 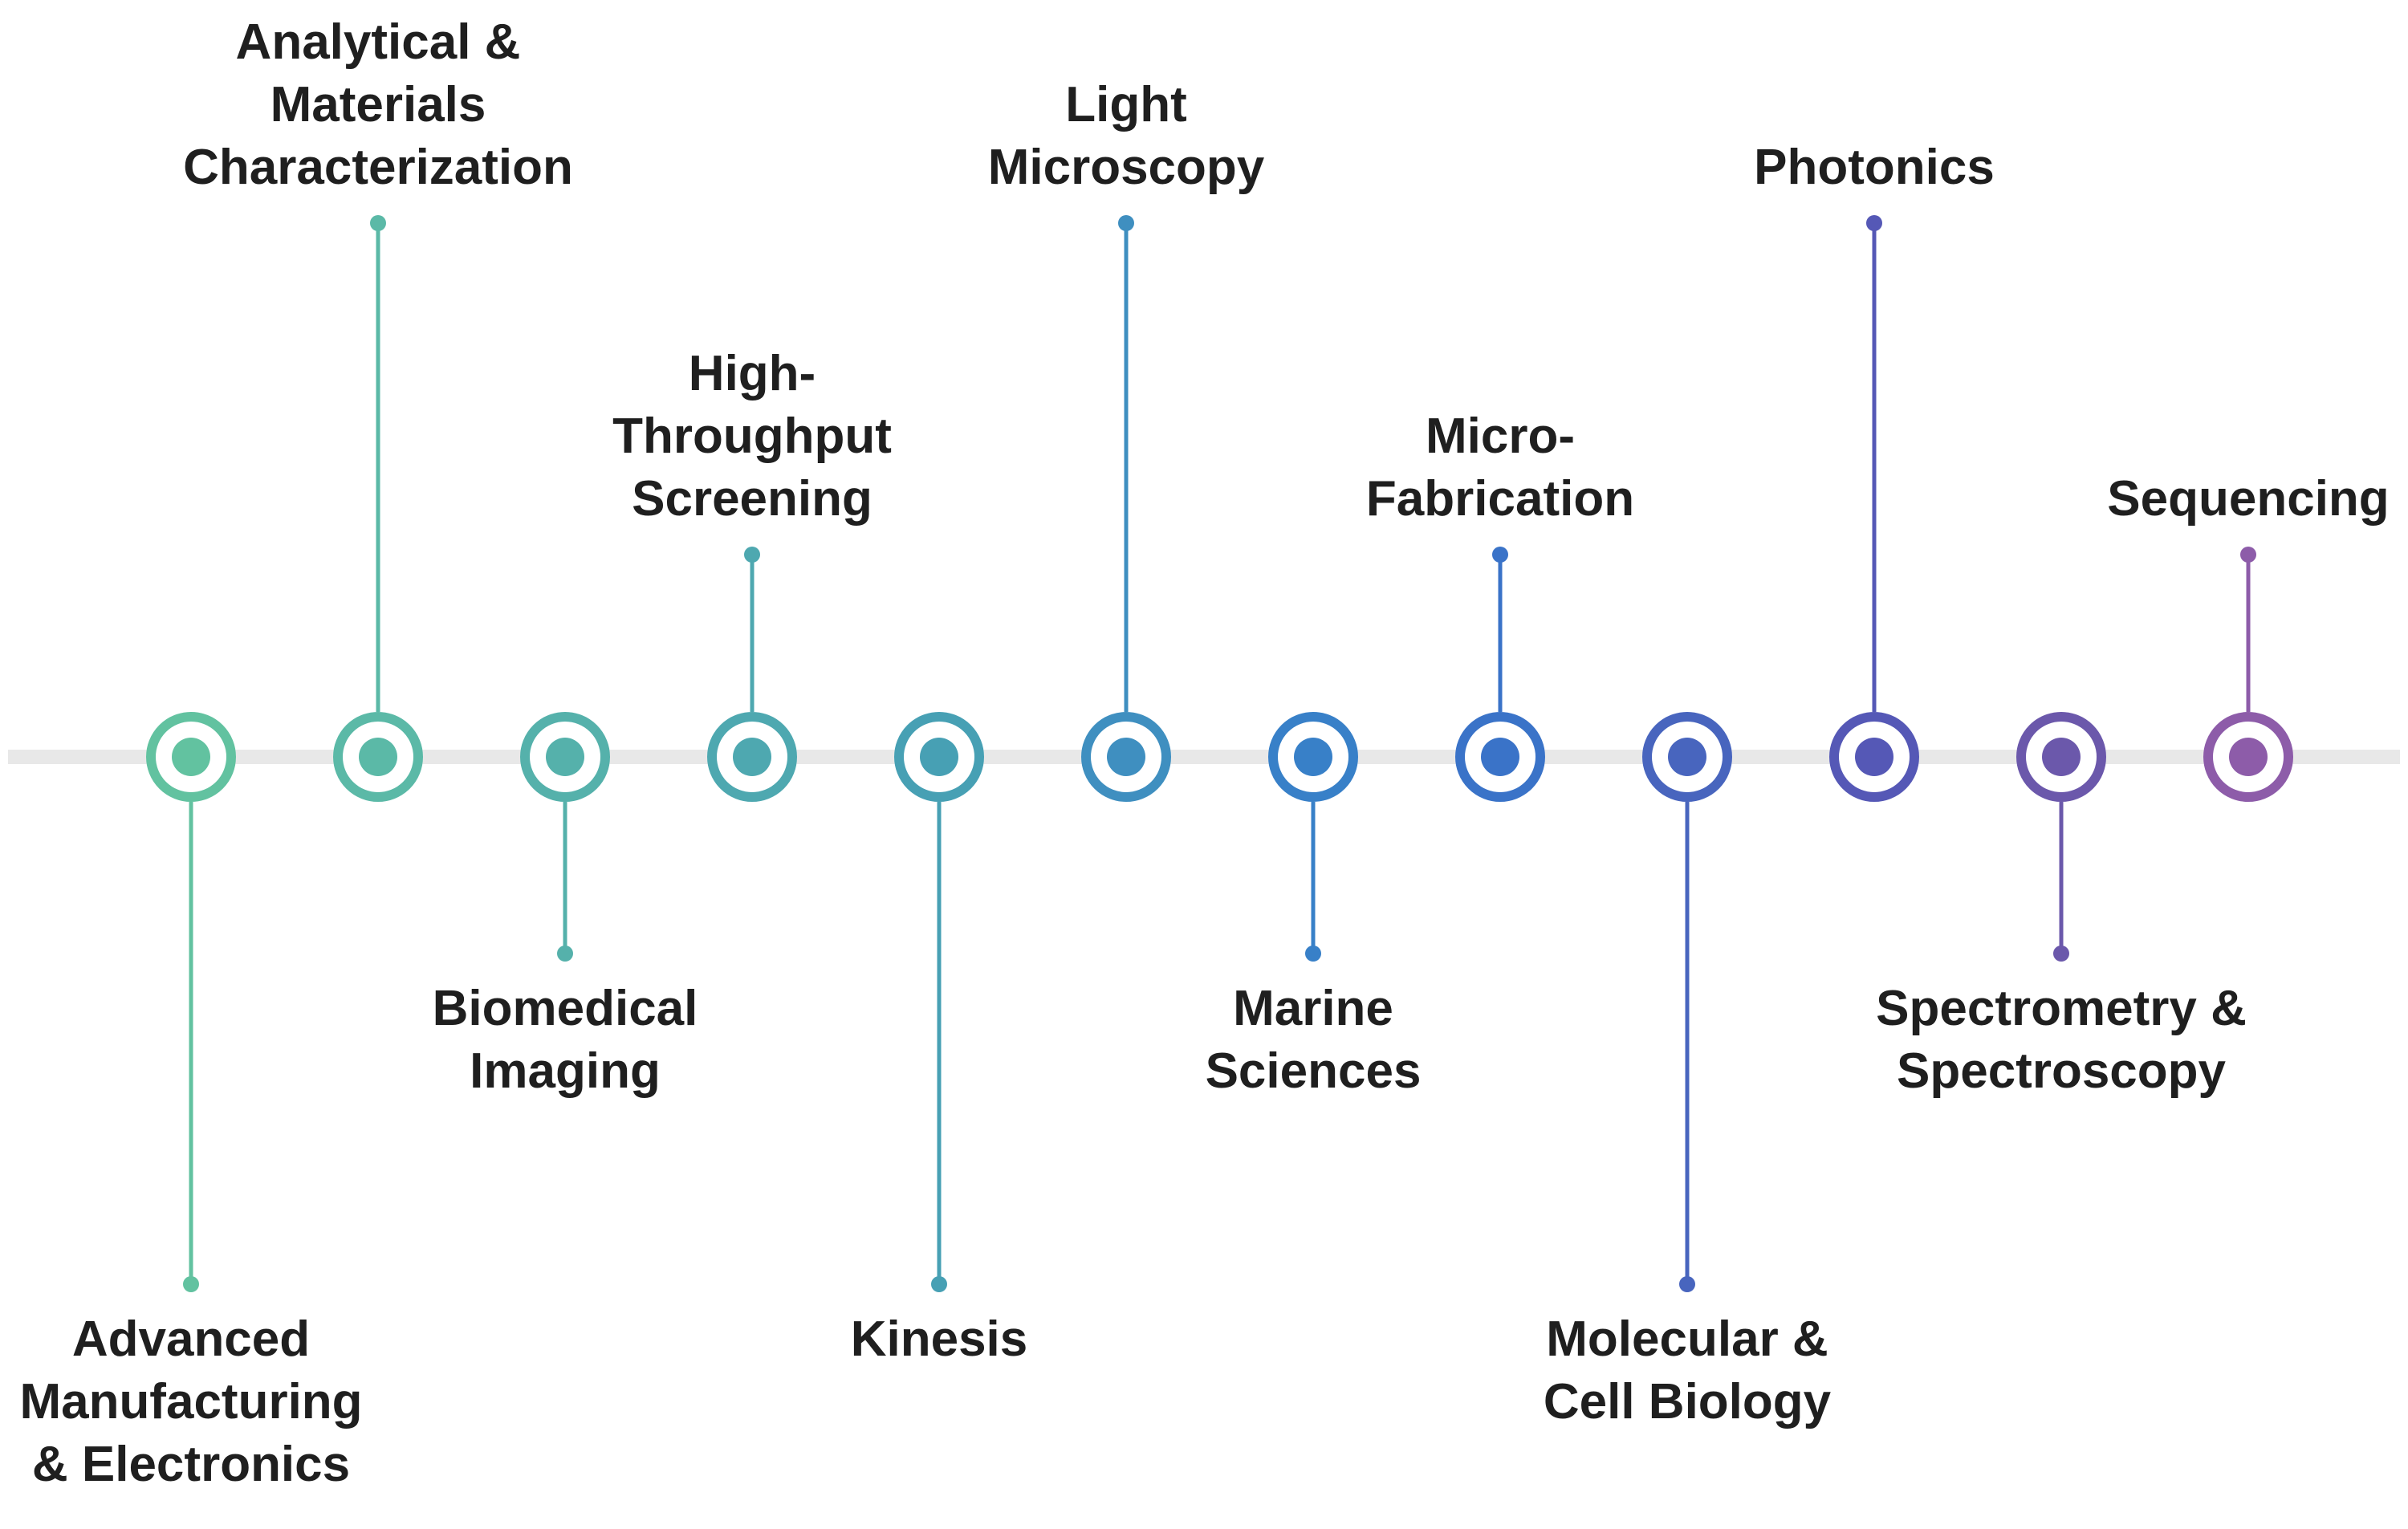 I want to click on node-label: Biomedical Imaging, so click(x=565, y=1040).